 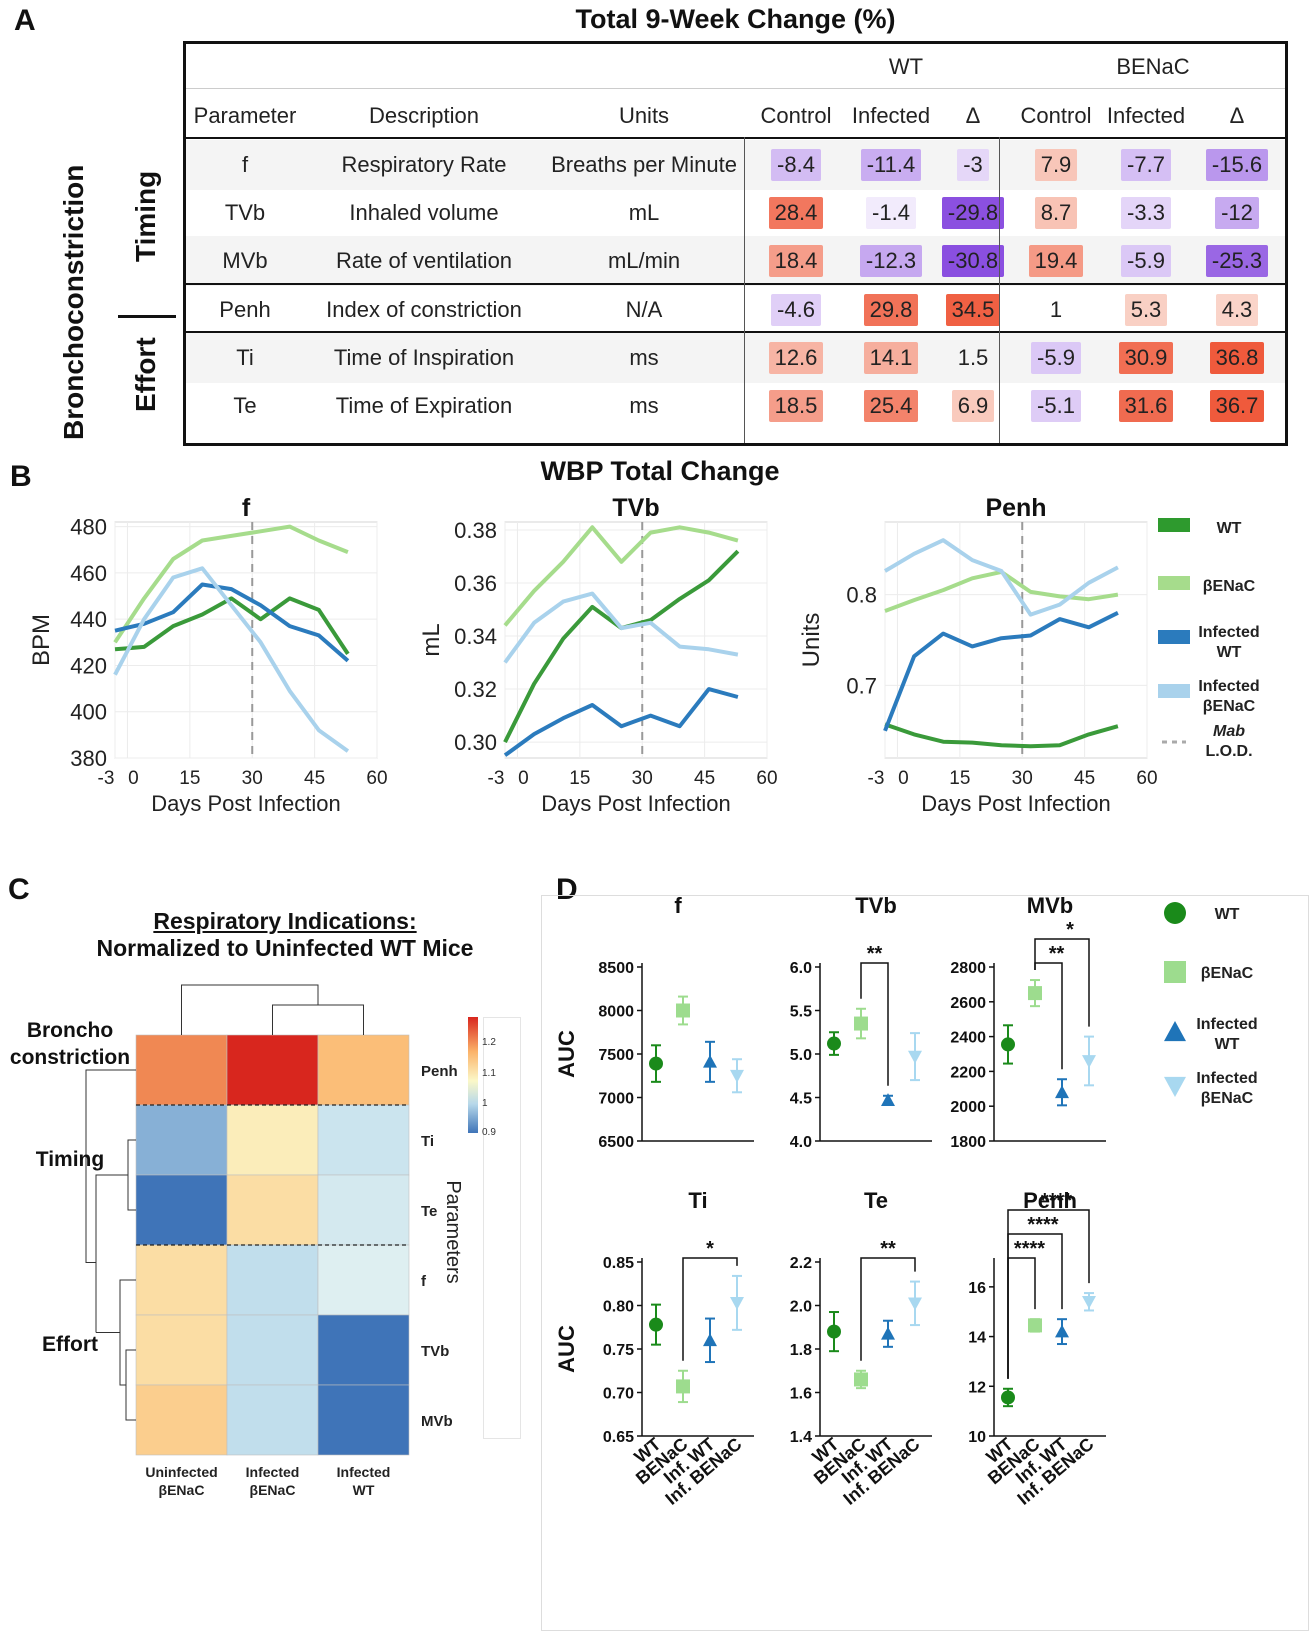 What do you see at coordinates (475, 689) in the screenshot?
I see `y-tick-label: 0.32` at bounding box center [475, 689].